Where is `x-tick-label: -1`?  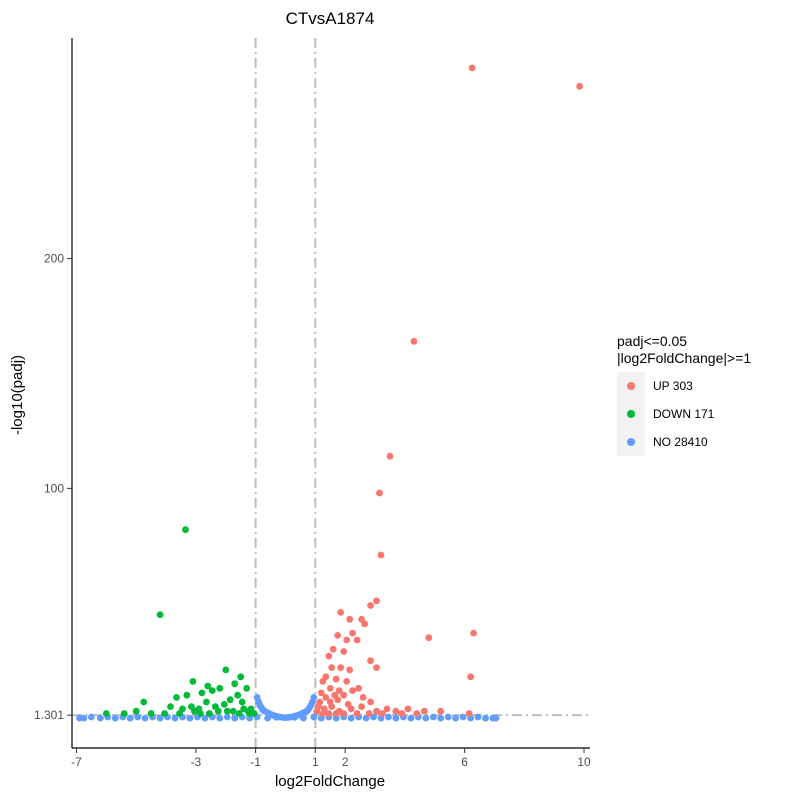 x-tick-label: -1 is located at coordinates (255, 762).